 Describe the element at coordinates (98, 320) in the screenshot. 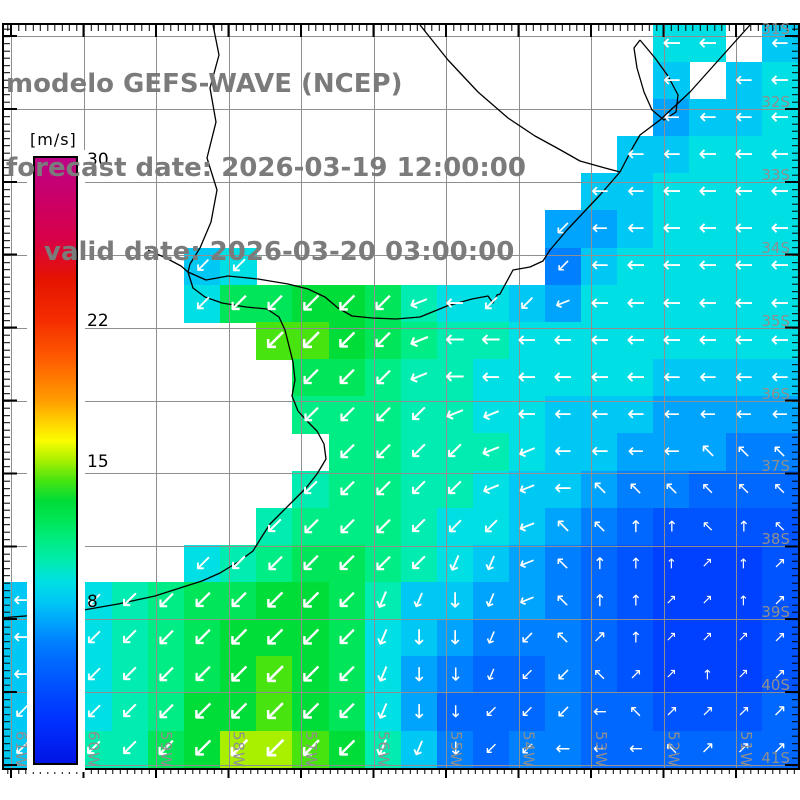

I see `colorbar-tick-label: 22` at that location.